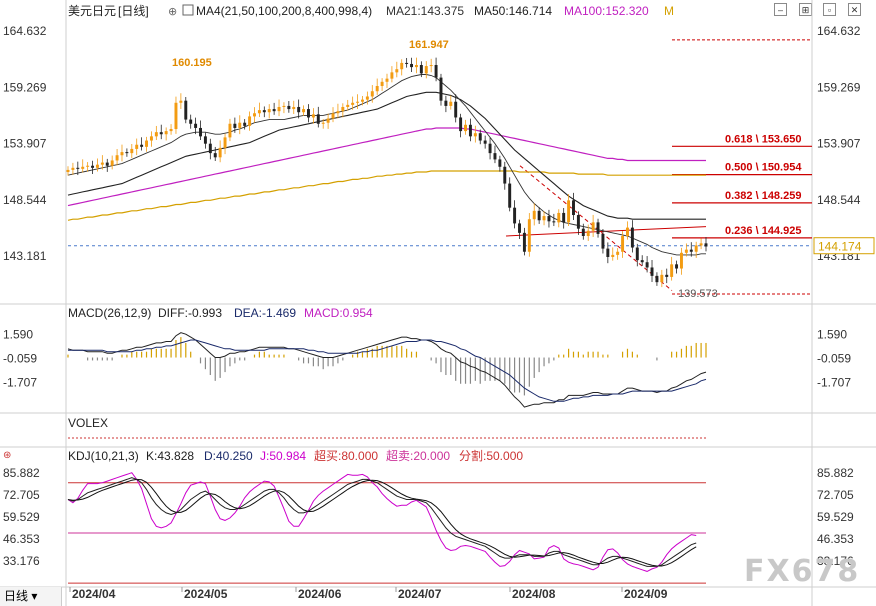 The height and width of the screenshot is (606, 876). Describe the element at coordinates (283, 456) in the screenshot. I see `j-legend: J:50.984` at that location.